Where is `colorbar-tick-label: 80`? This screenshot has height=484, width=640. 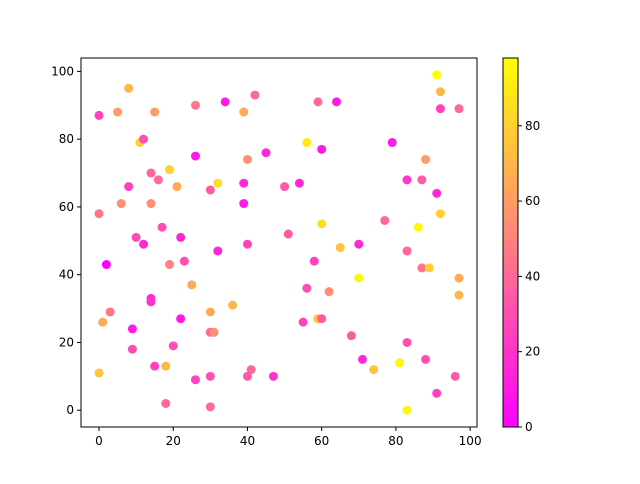 colorbar-tick-label: 80 is located at coordinates (532, 126).